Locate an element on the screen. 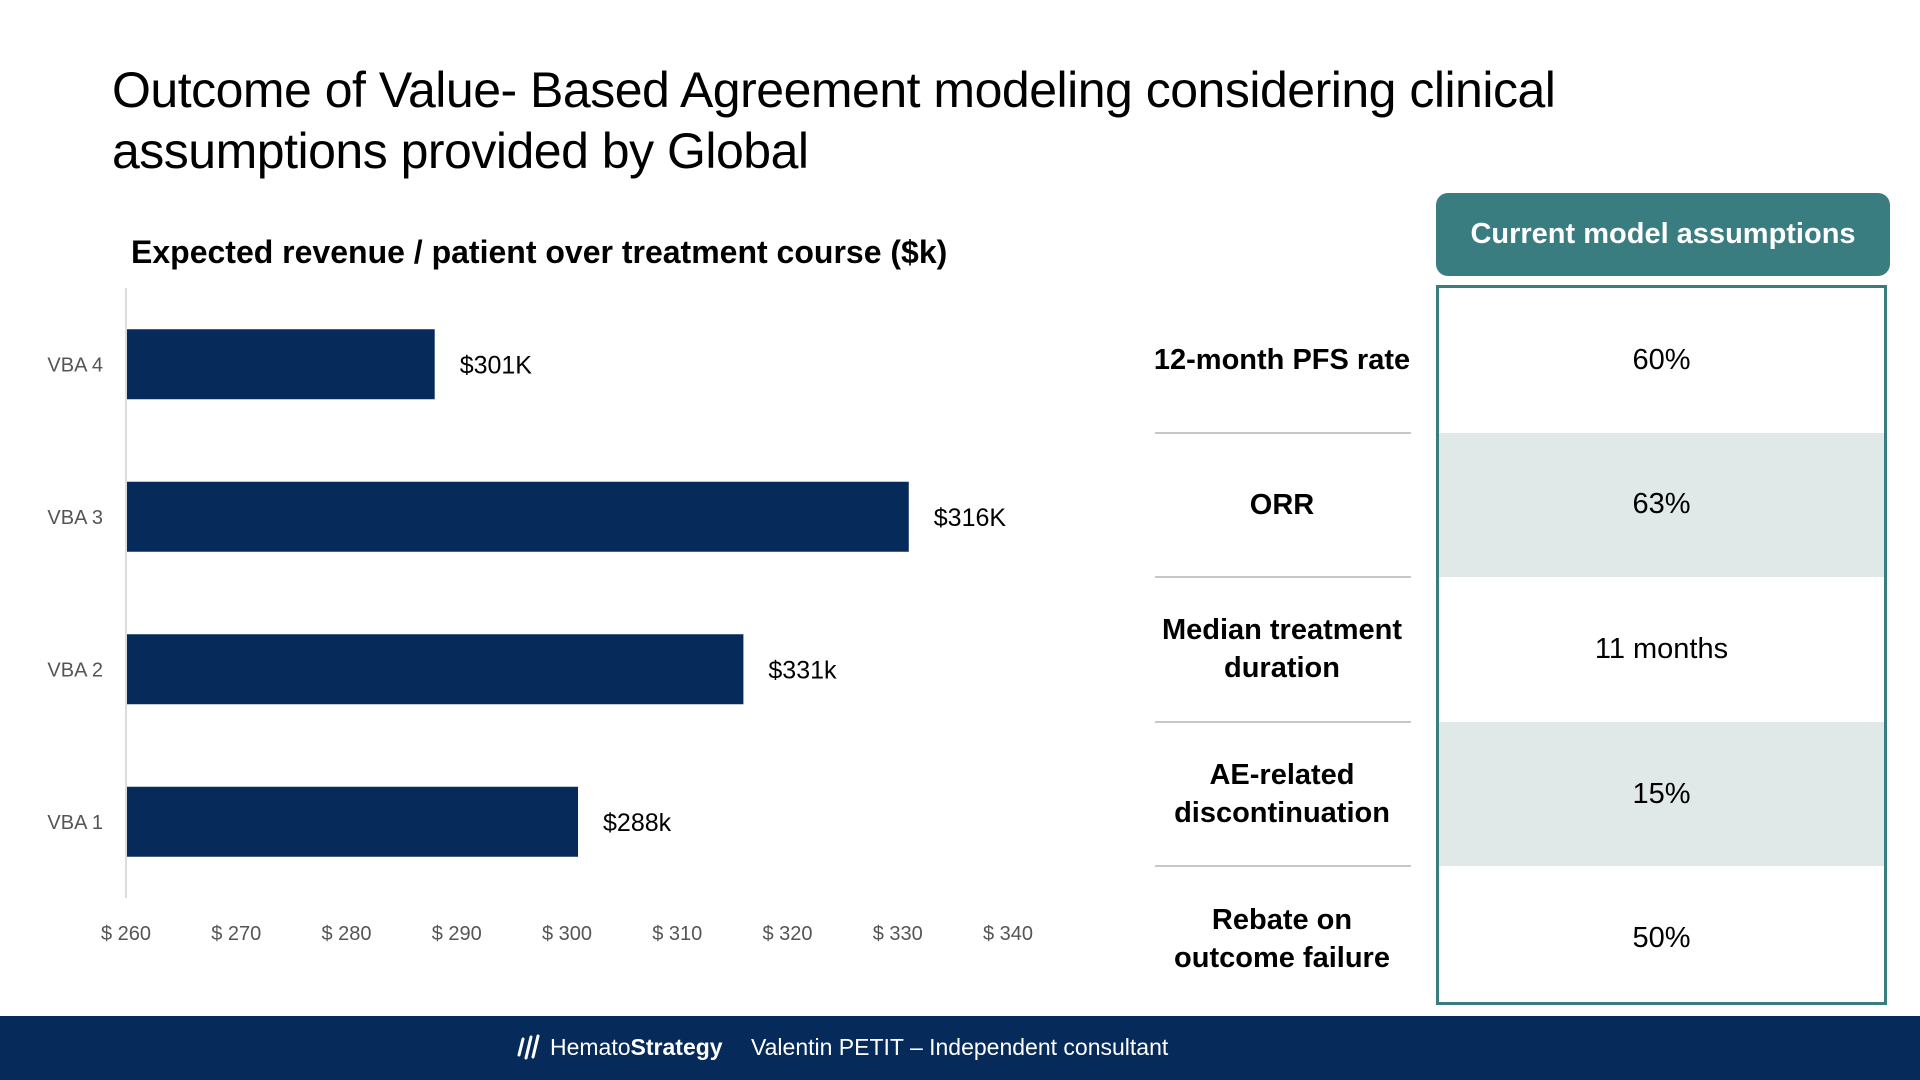 Image resolution: width=1920 pixels, height=1080 pixels. category-label: VBA 1 is located at coordinates (75, 823).